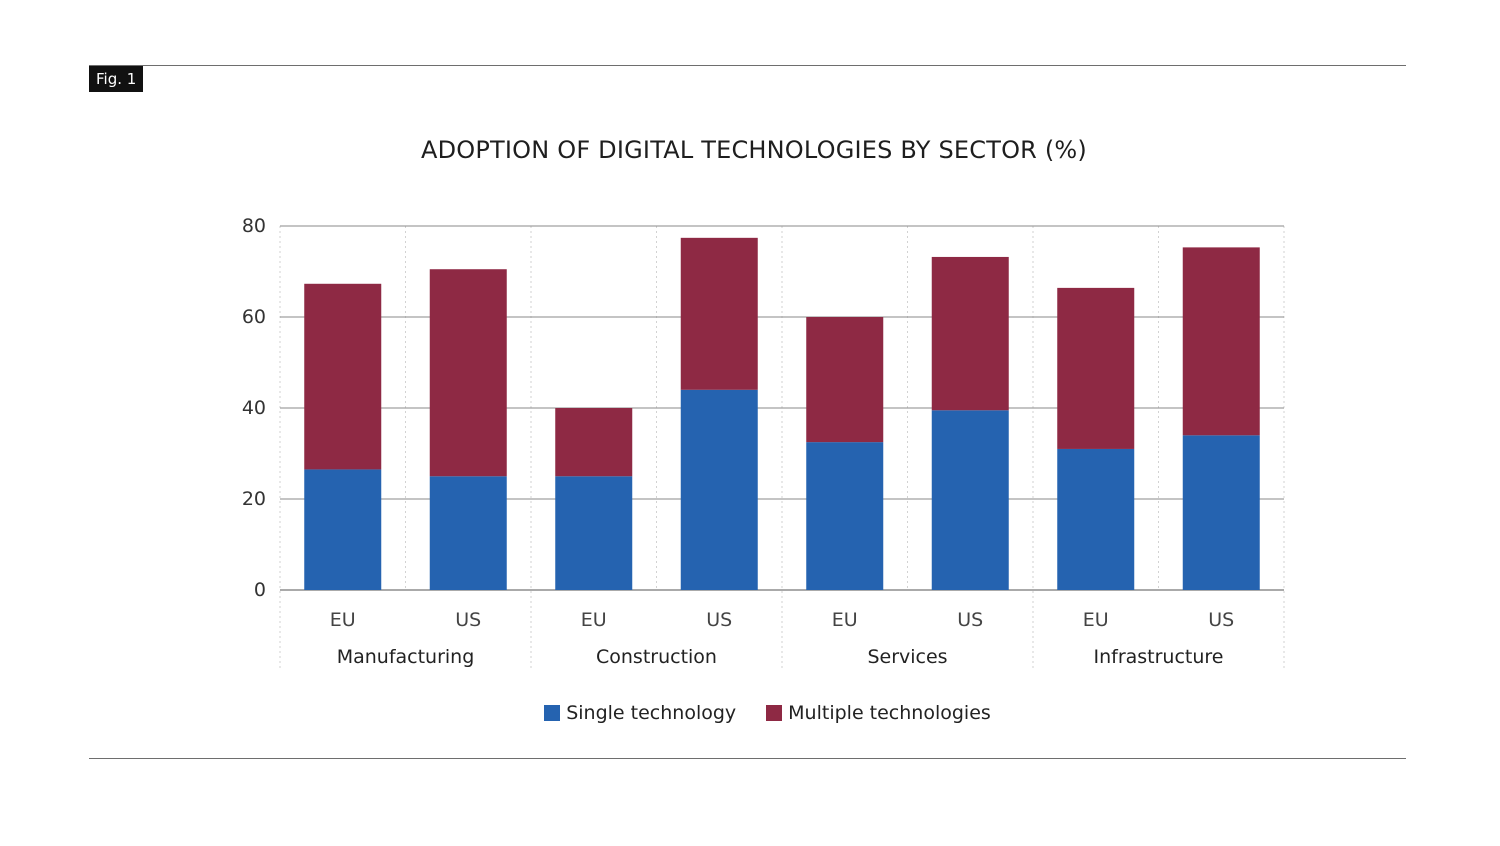 This screenshot has width=1500, height=846. I want to click on y-tick-label: 20, so click(254, 499).